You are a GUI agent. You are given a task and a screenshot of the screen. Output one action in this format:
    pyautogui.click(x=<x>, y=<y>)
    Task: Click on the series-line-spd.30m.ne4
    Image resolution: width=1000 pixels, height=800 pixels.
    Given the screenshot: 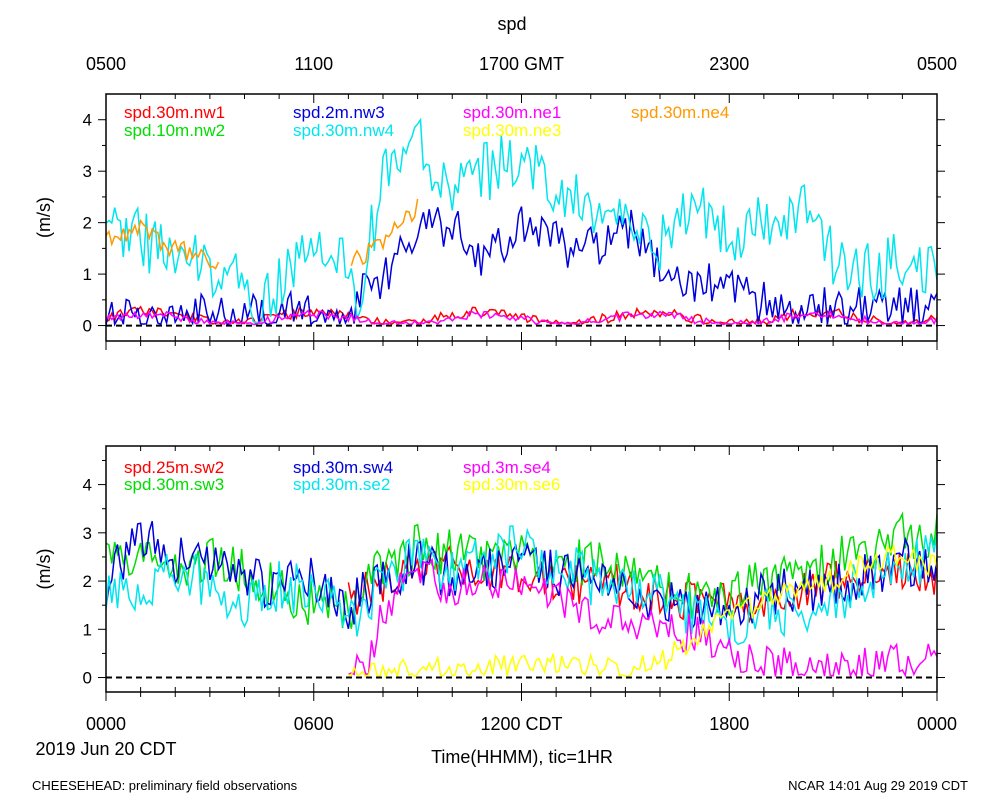 What is the action you would take?
    pyautogui.click(x=262, y=234)
    